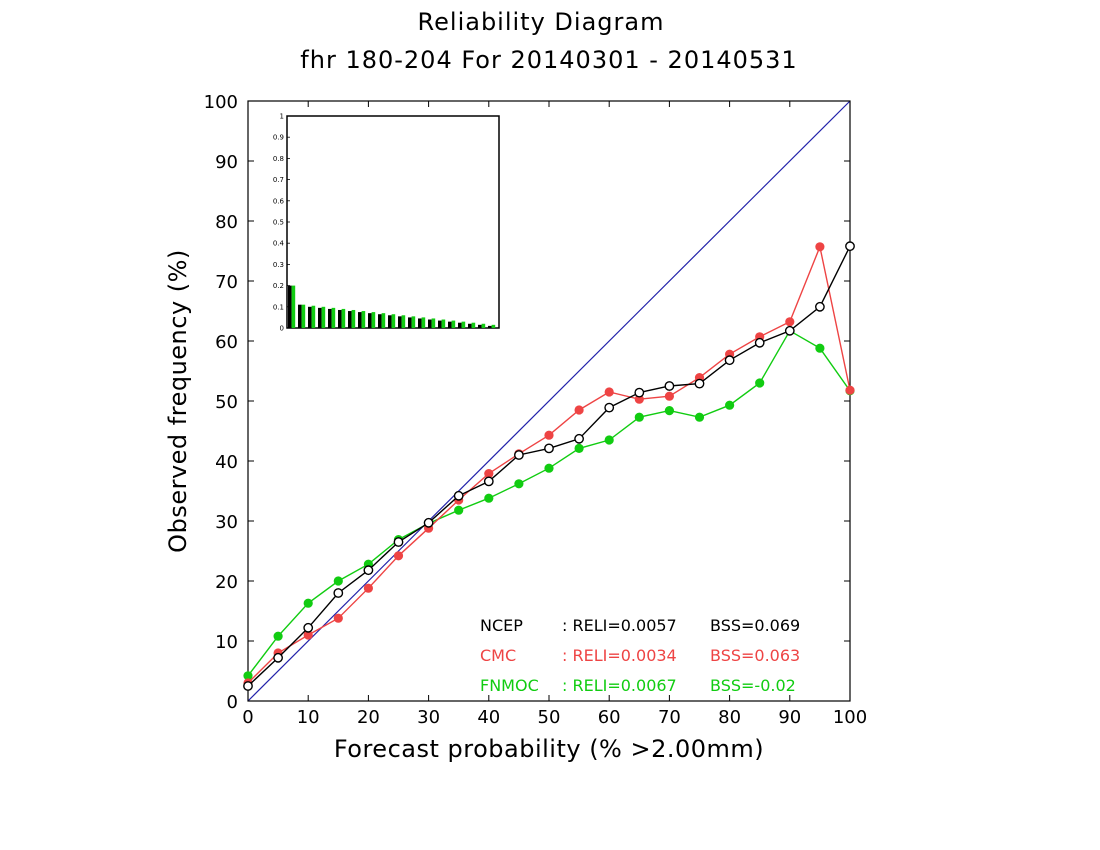  Describe the element at coordinates (279, 244) in the screenshot. I see `inset-y-tick-label: 0.4` at that location.